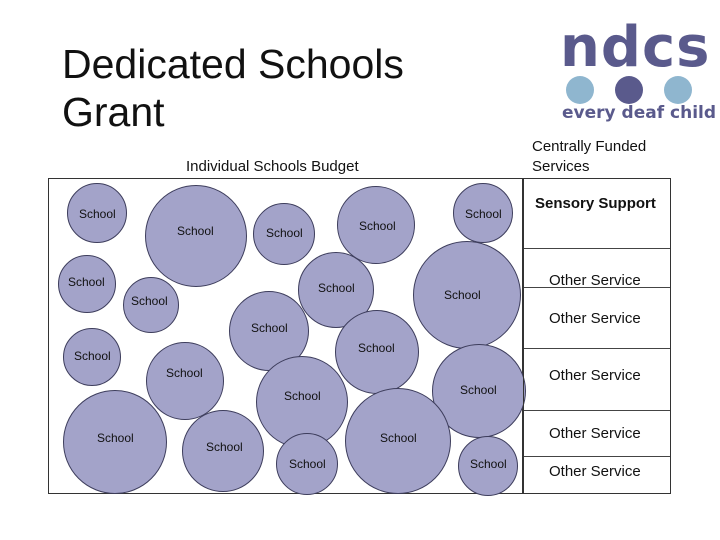 This screenshot has width=720, height=540. I want to click on page-title: Dedicated Schools Grant, so click(233, 88).